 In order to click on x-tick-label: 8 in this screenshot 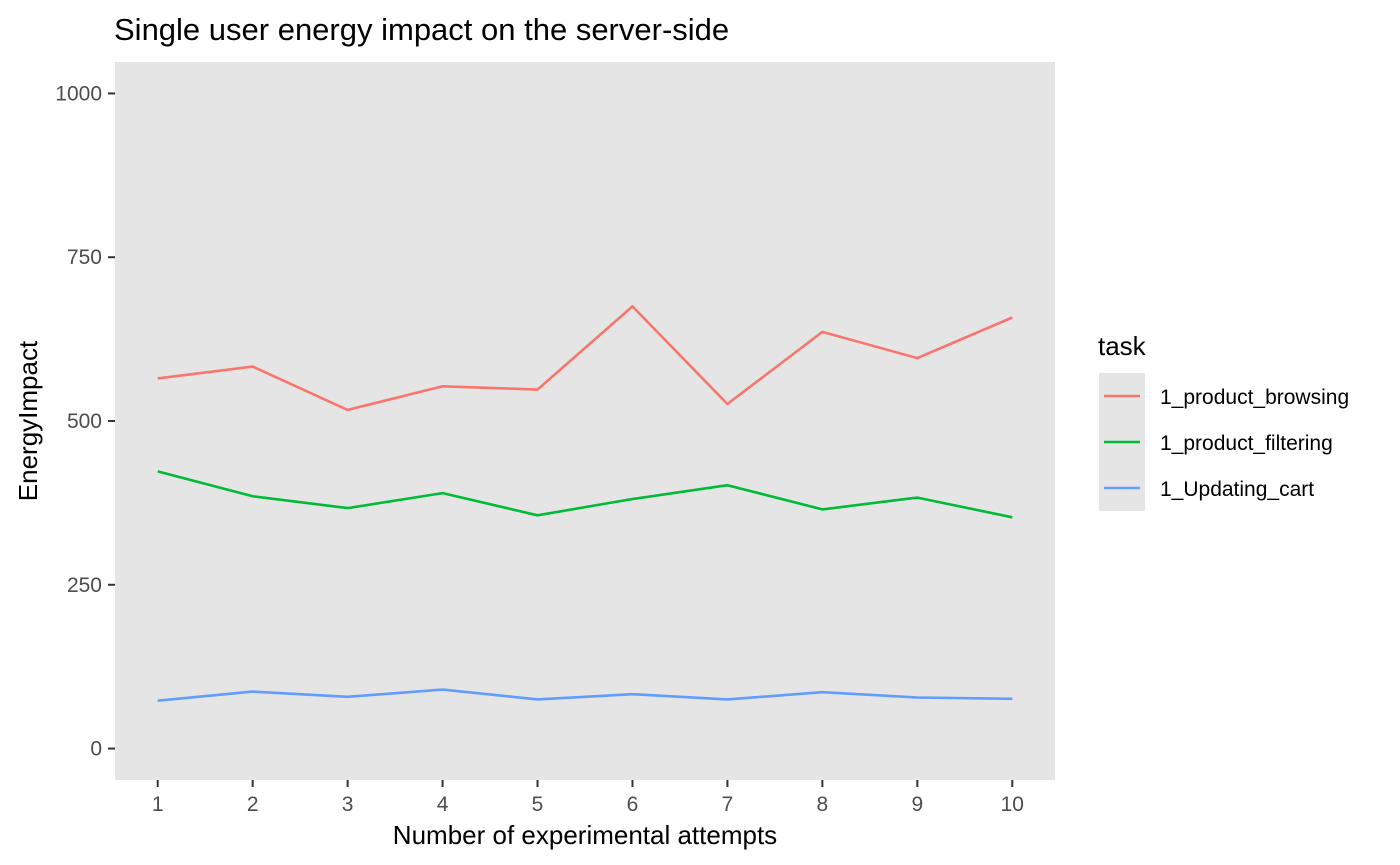, I will do `click(823, 804)`.